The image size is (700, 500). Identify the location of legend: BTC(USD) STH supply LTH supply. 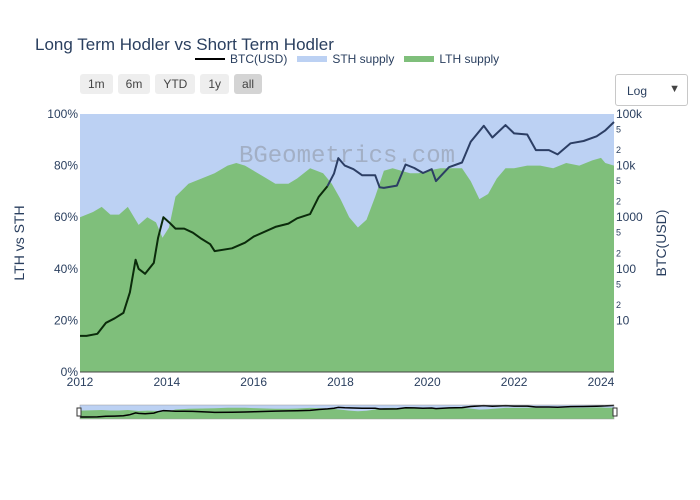
(352, 59).